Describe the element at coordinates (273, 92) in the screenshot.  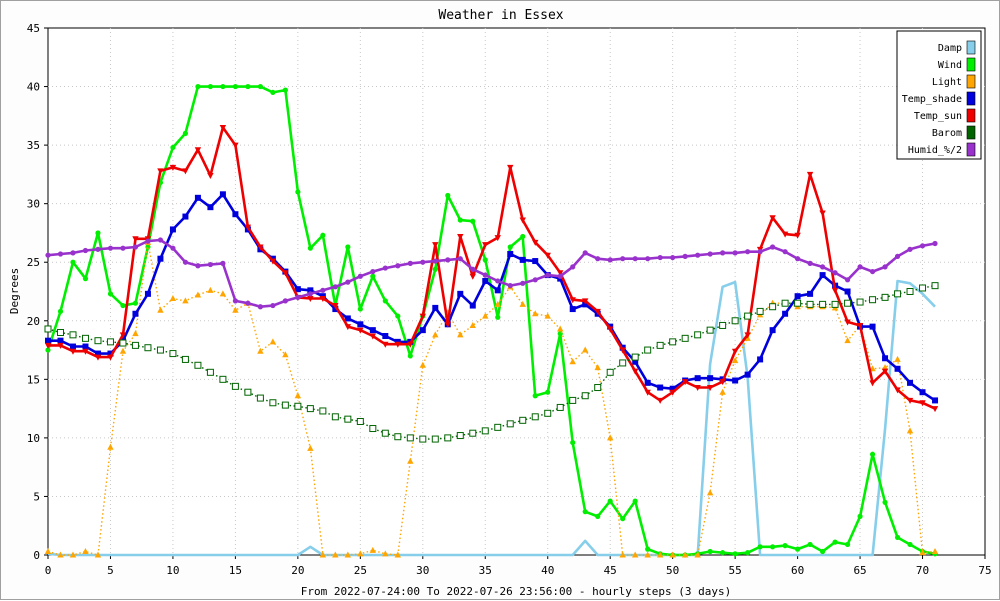
I see `data-point: Wind [18]: 39.5` at that location.